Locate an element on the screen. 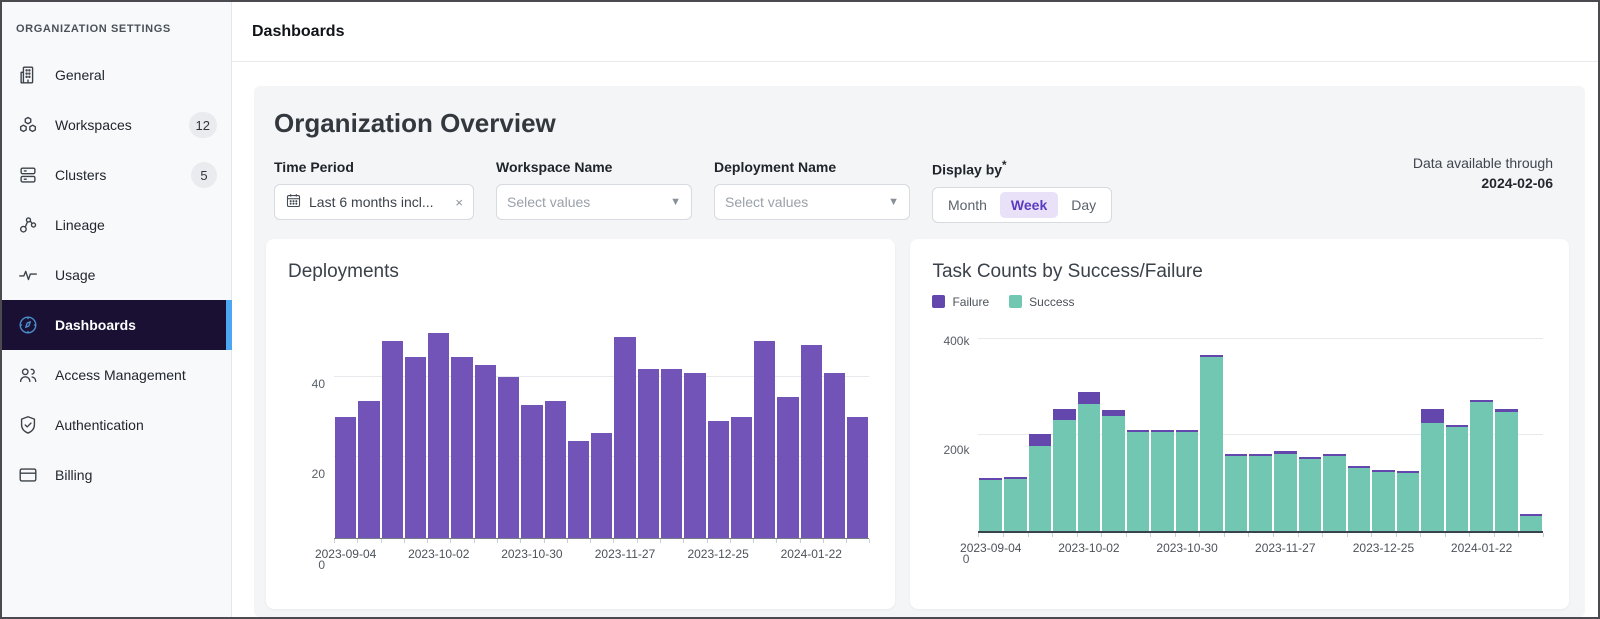 The image size is (1600, 619). data-available-text: Data available through is located at coordinates (1482, 163).